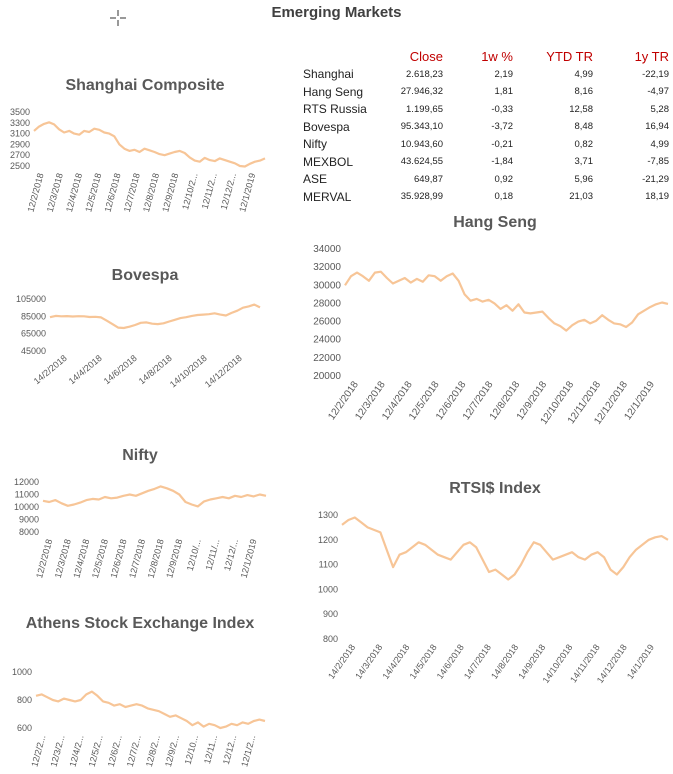  I want to click on market-name-cell: Shanghai, so click(328, 74).